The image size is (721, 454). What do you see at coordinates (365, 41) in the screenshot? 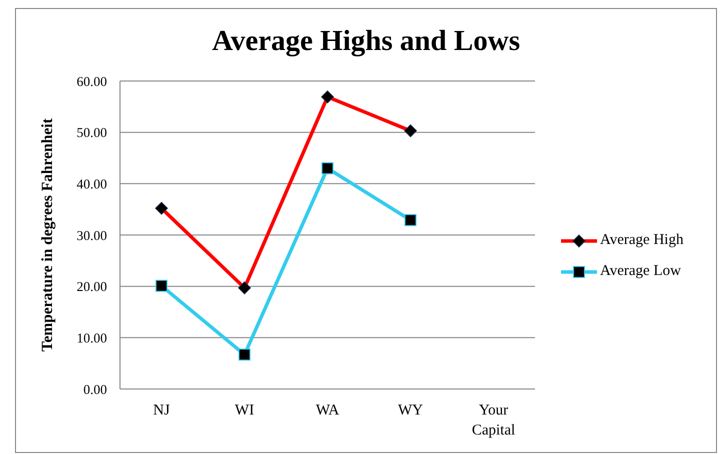
I see `chart-title: Average Highs and Lows` at bounding box center [365, 41].